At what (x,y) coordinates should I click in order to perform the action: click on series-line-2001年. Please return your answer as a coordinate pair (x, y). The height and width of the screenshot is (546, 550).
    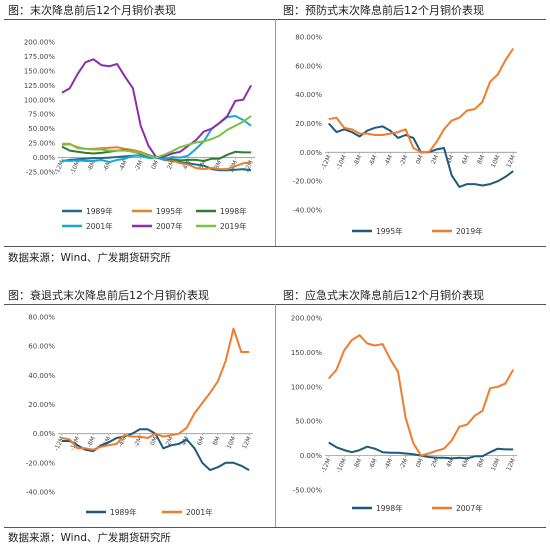
    Looking at the image, I should click on (156, 139).